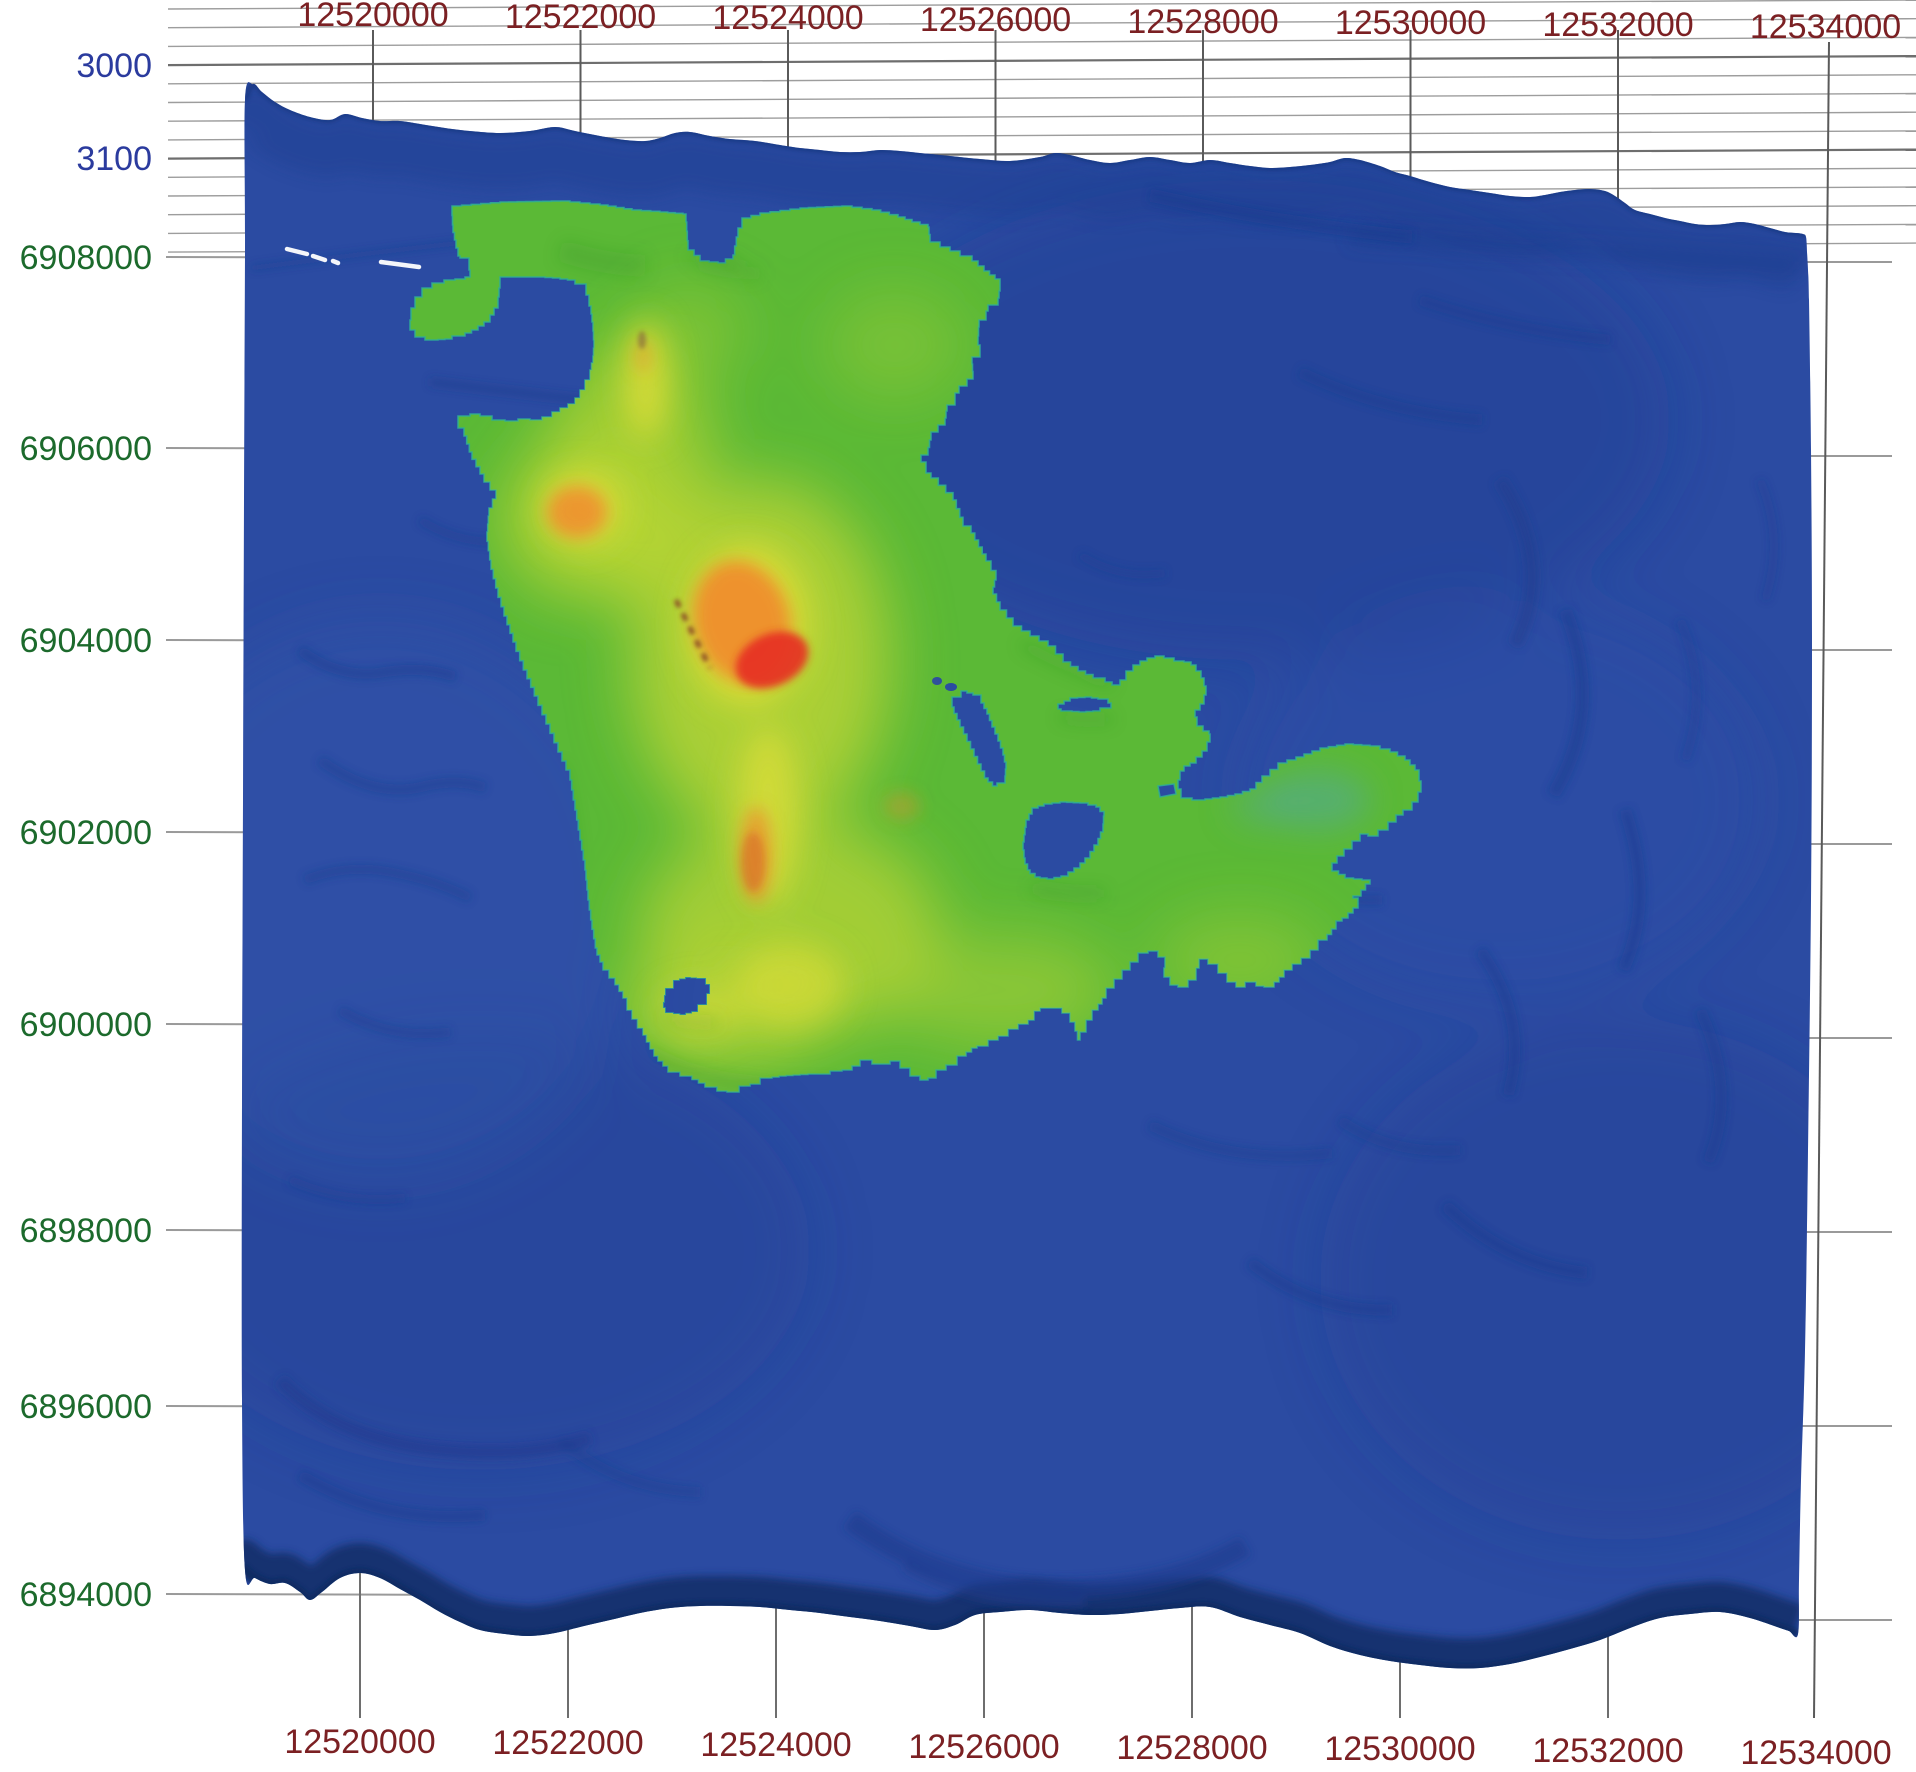  What do you see at coordinates (86, 449) in the screenshot?
I see `svg-text: 6906000` at bounding box center [86, 449].